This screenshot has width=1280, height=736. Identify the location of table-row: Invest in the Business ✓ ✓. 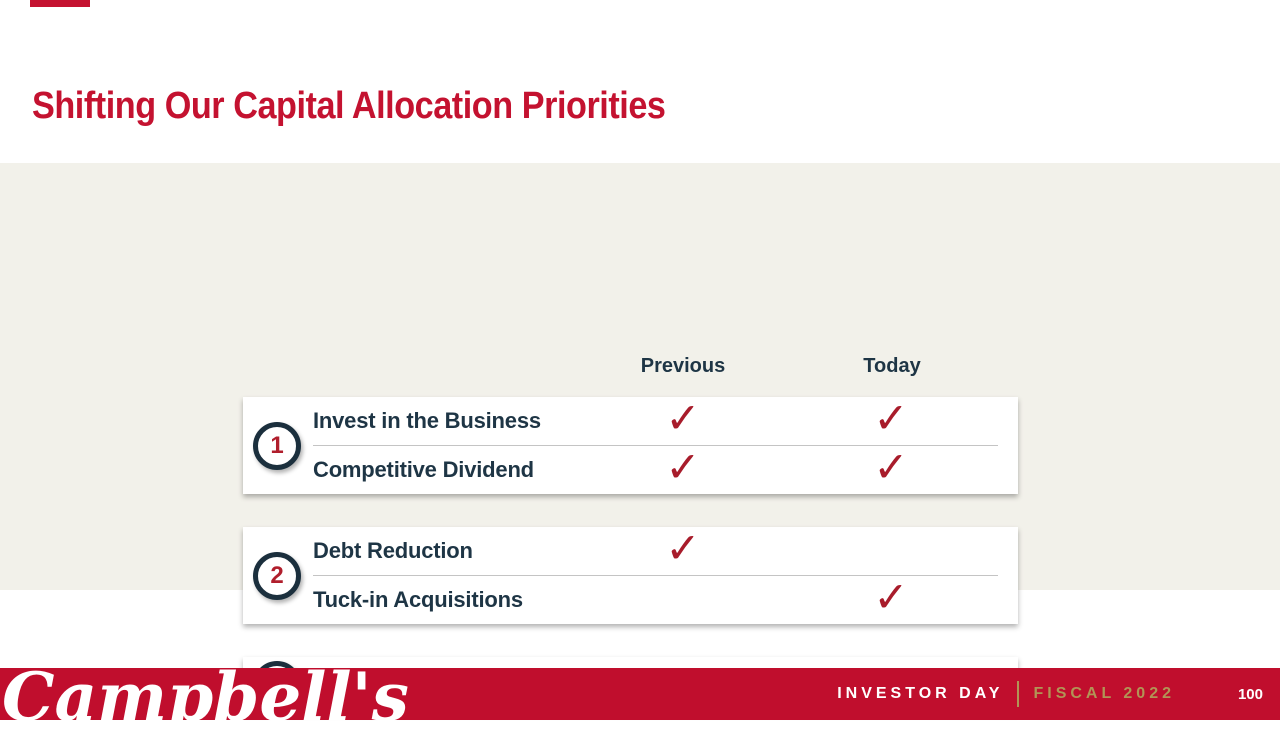
(630, 421).